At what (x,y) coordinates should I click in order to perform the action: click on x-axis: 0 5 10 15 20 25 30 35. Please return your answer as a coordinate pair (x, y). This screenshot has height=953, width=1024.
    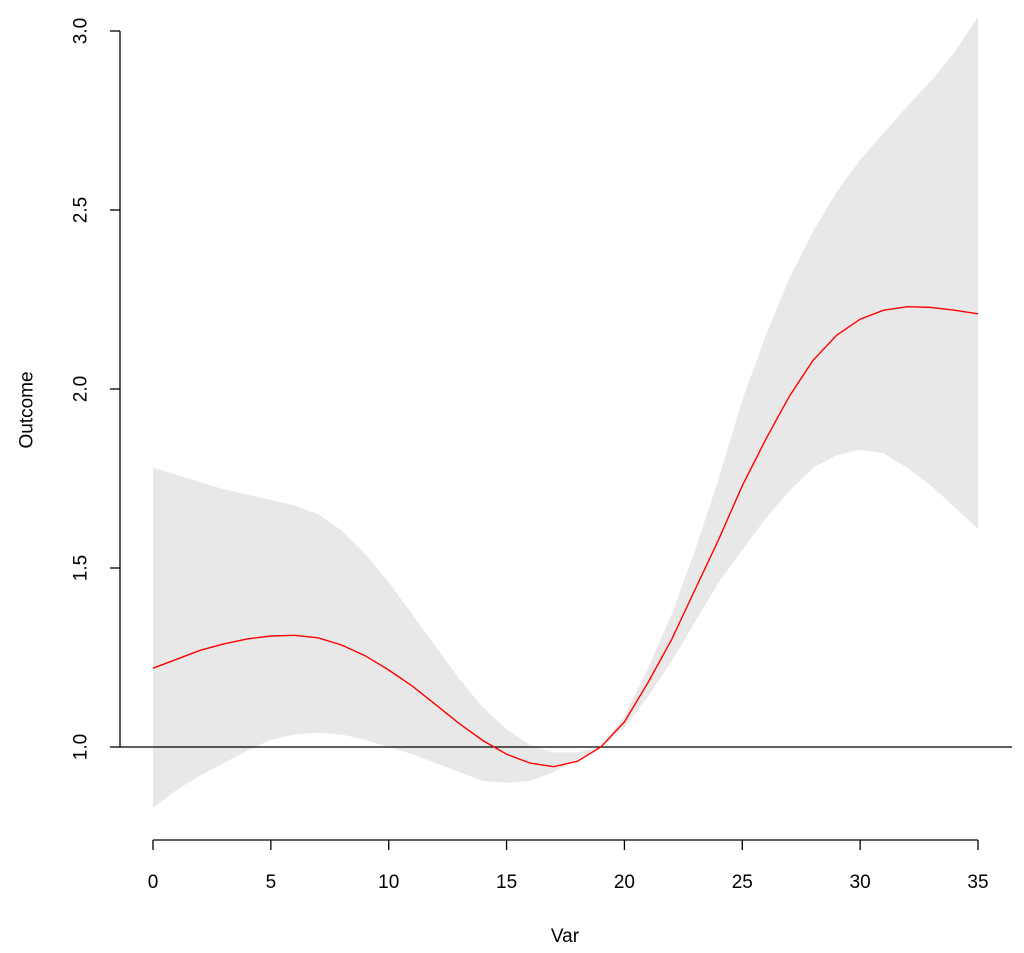
    Looking at the image, I should click on (568, 866).